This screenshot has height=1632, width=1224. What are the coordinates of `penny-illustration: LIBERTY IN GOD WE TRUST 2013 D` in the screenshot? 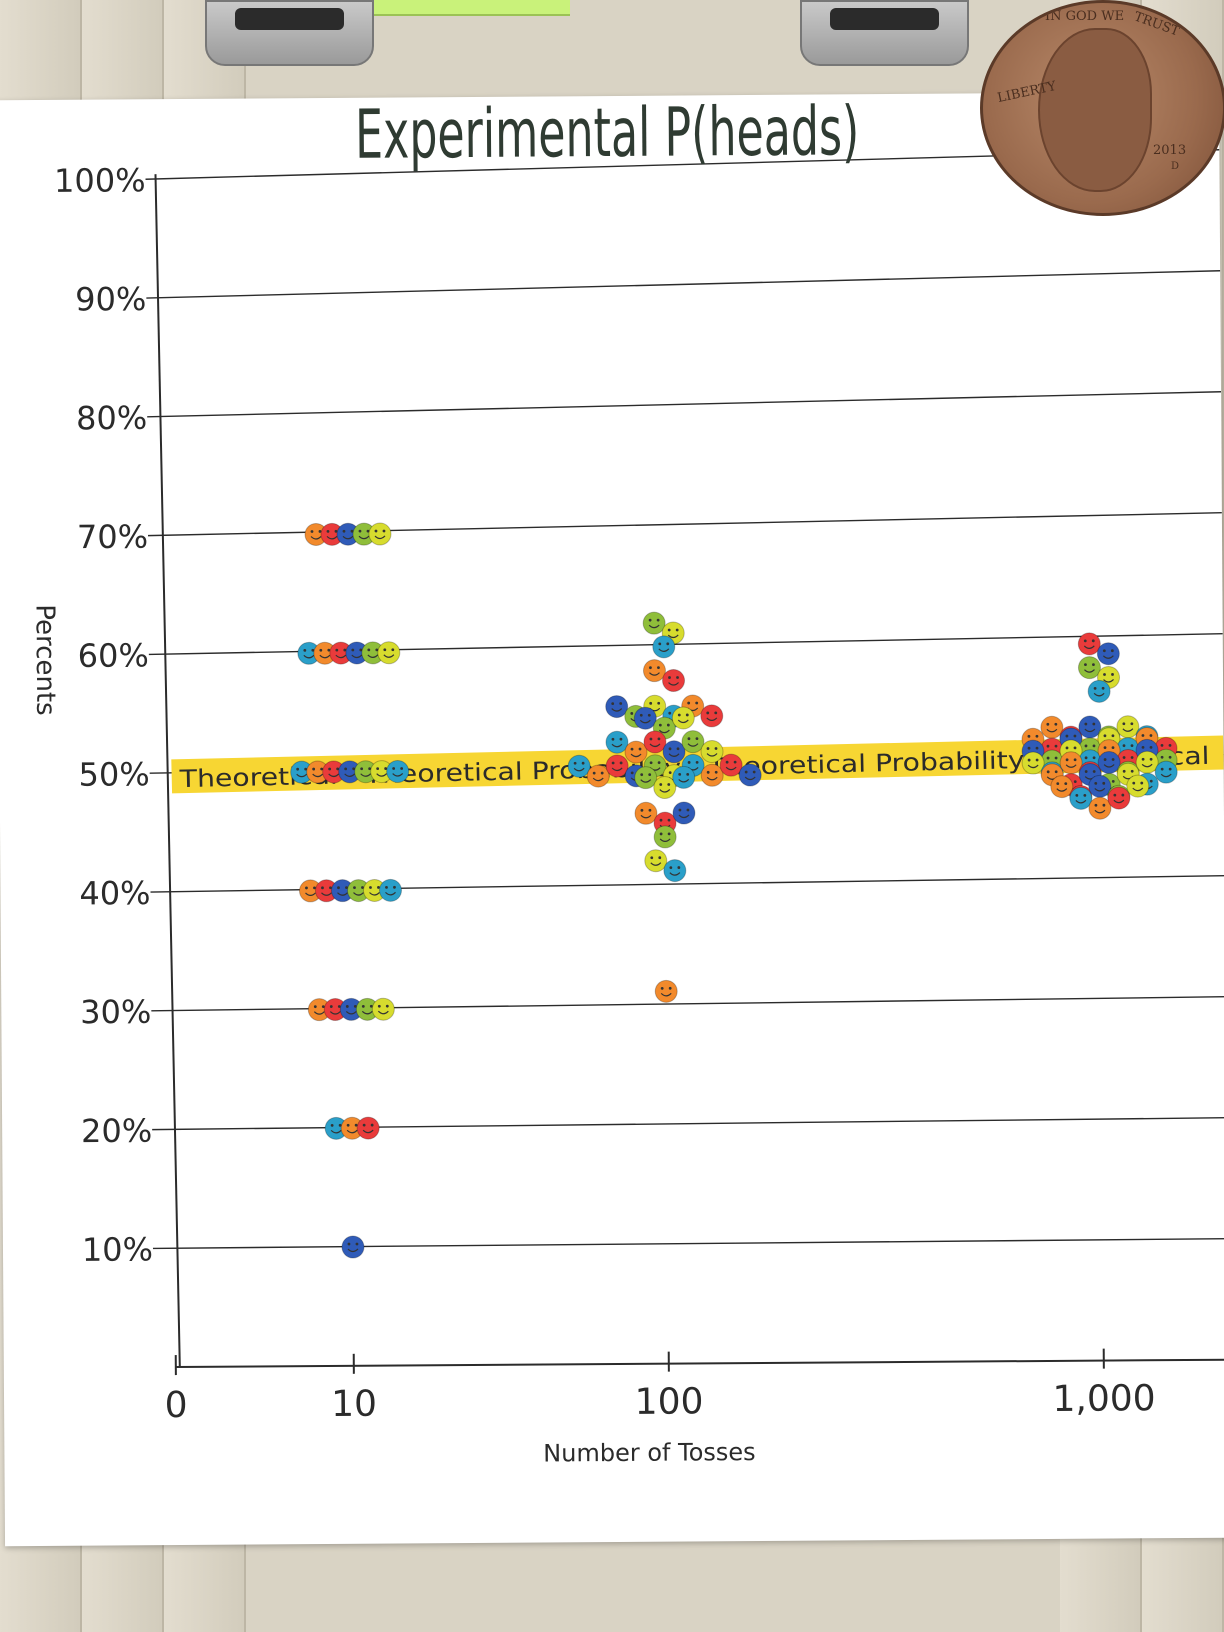 It's located at (1102, 108).